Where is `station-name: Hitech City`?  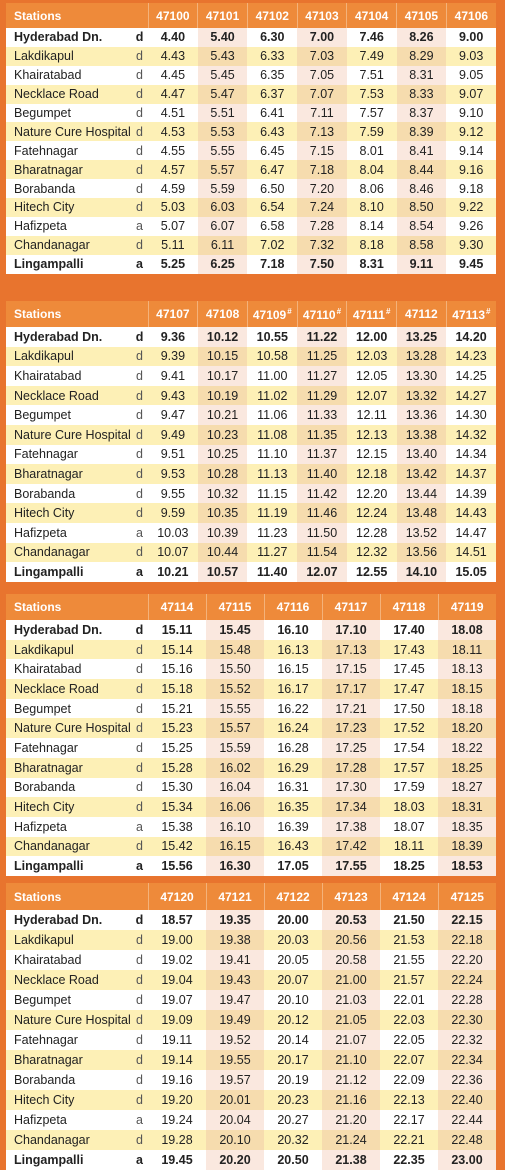 station-name: Hitech City is located at coordinates (69, 513).